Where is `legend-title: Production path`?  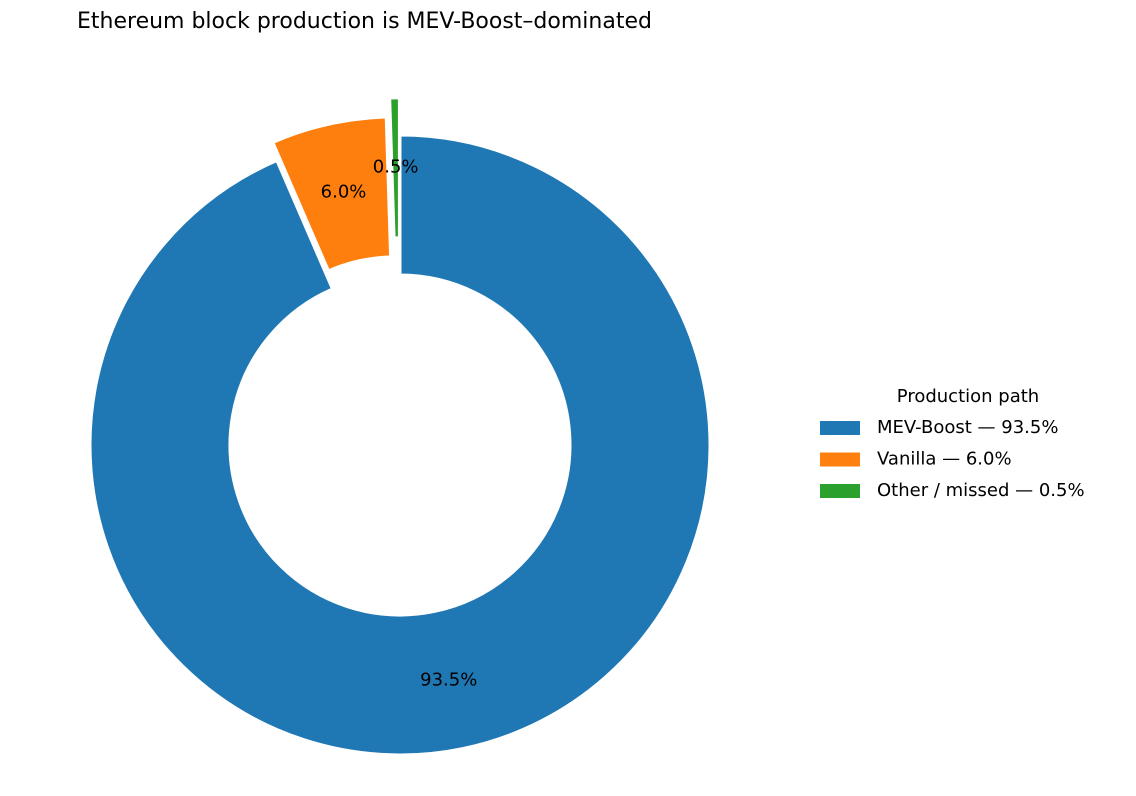 legend-title: Production path is located at coordinates (968, 396).